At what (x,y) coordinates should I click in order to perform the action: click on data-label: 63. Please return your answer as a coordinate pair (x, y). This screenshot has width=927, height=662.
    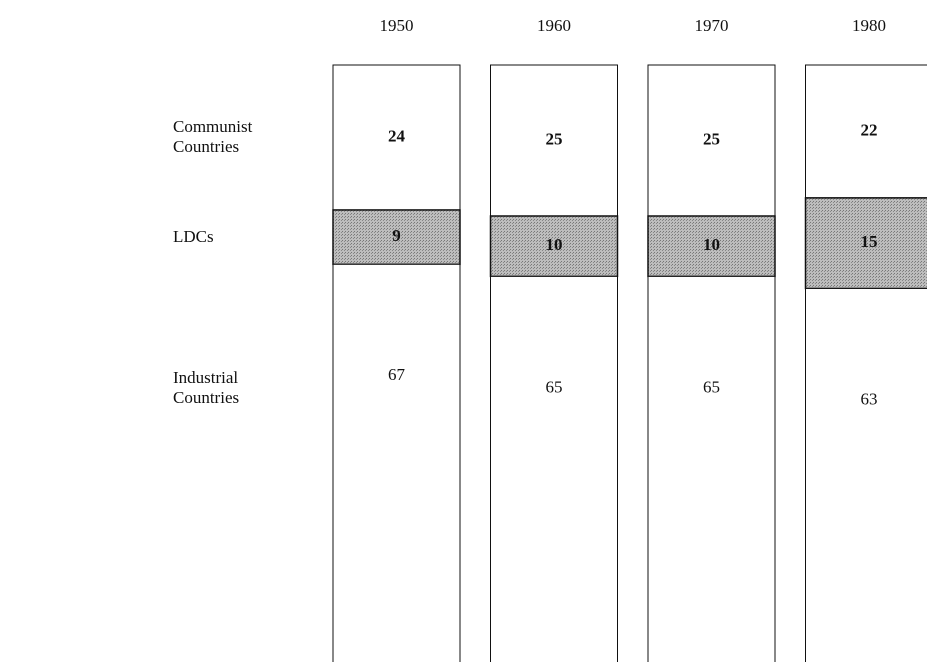
    Looking at the image, I should click on (869, 398).